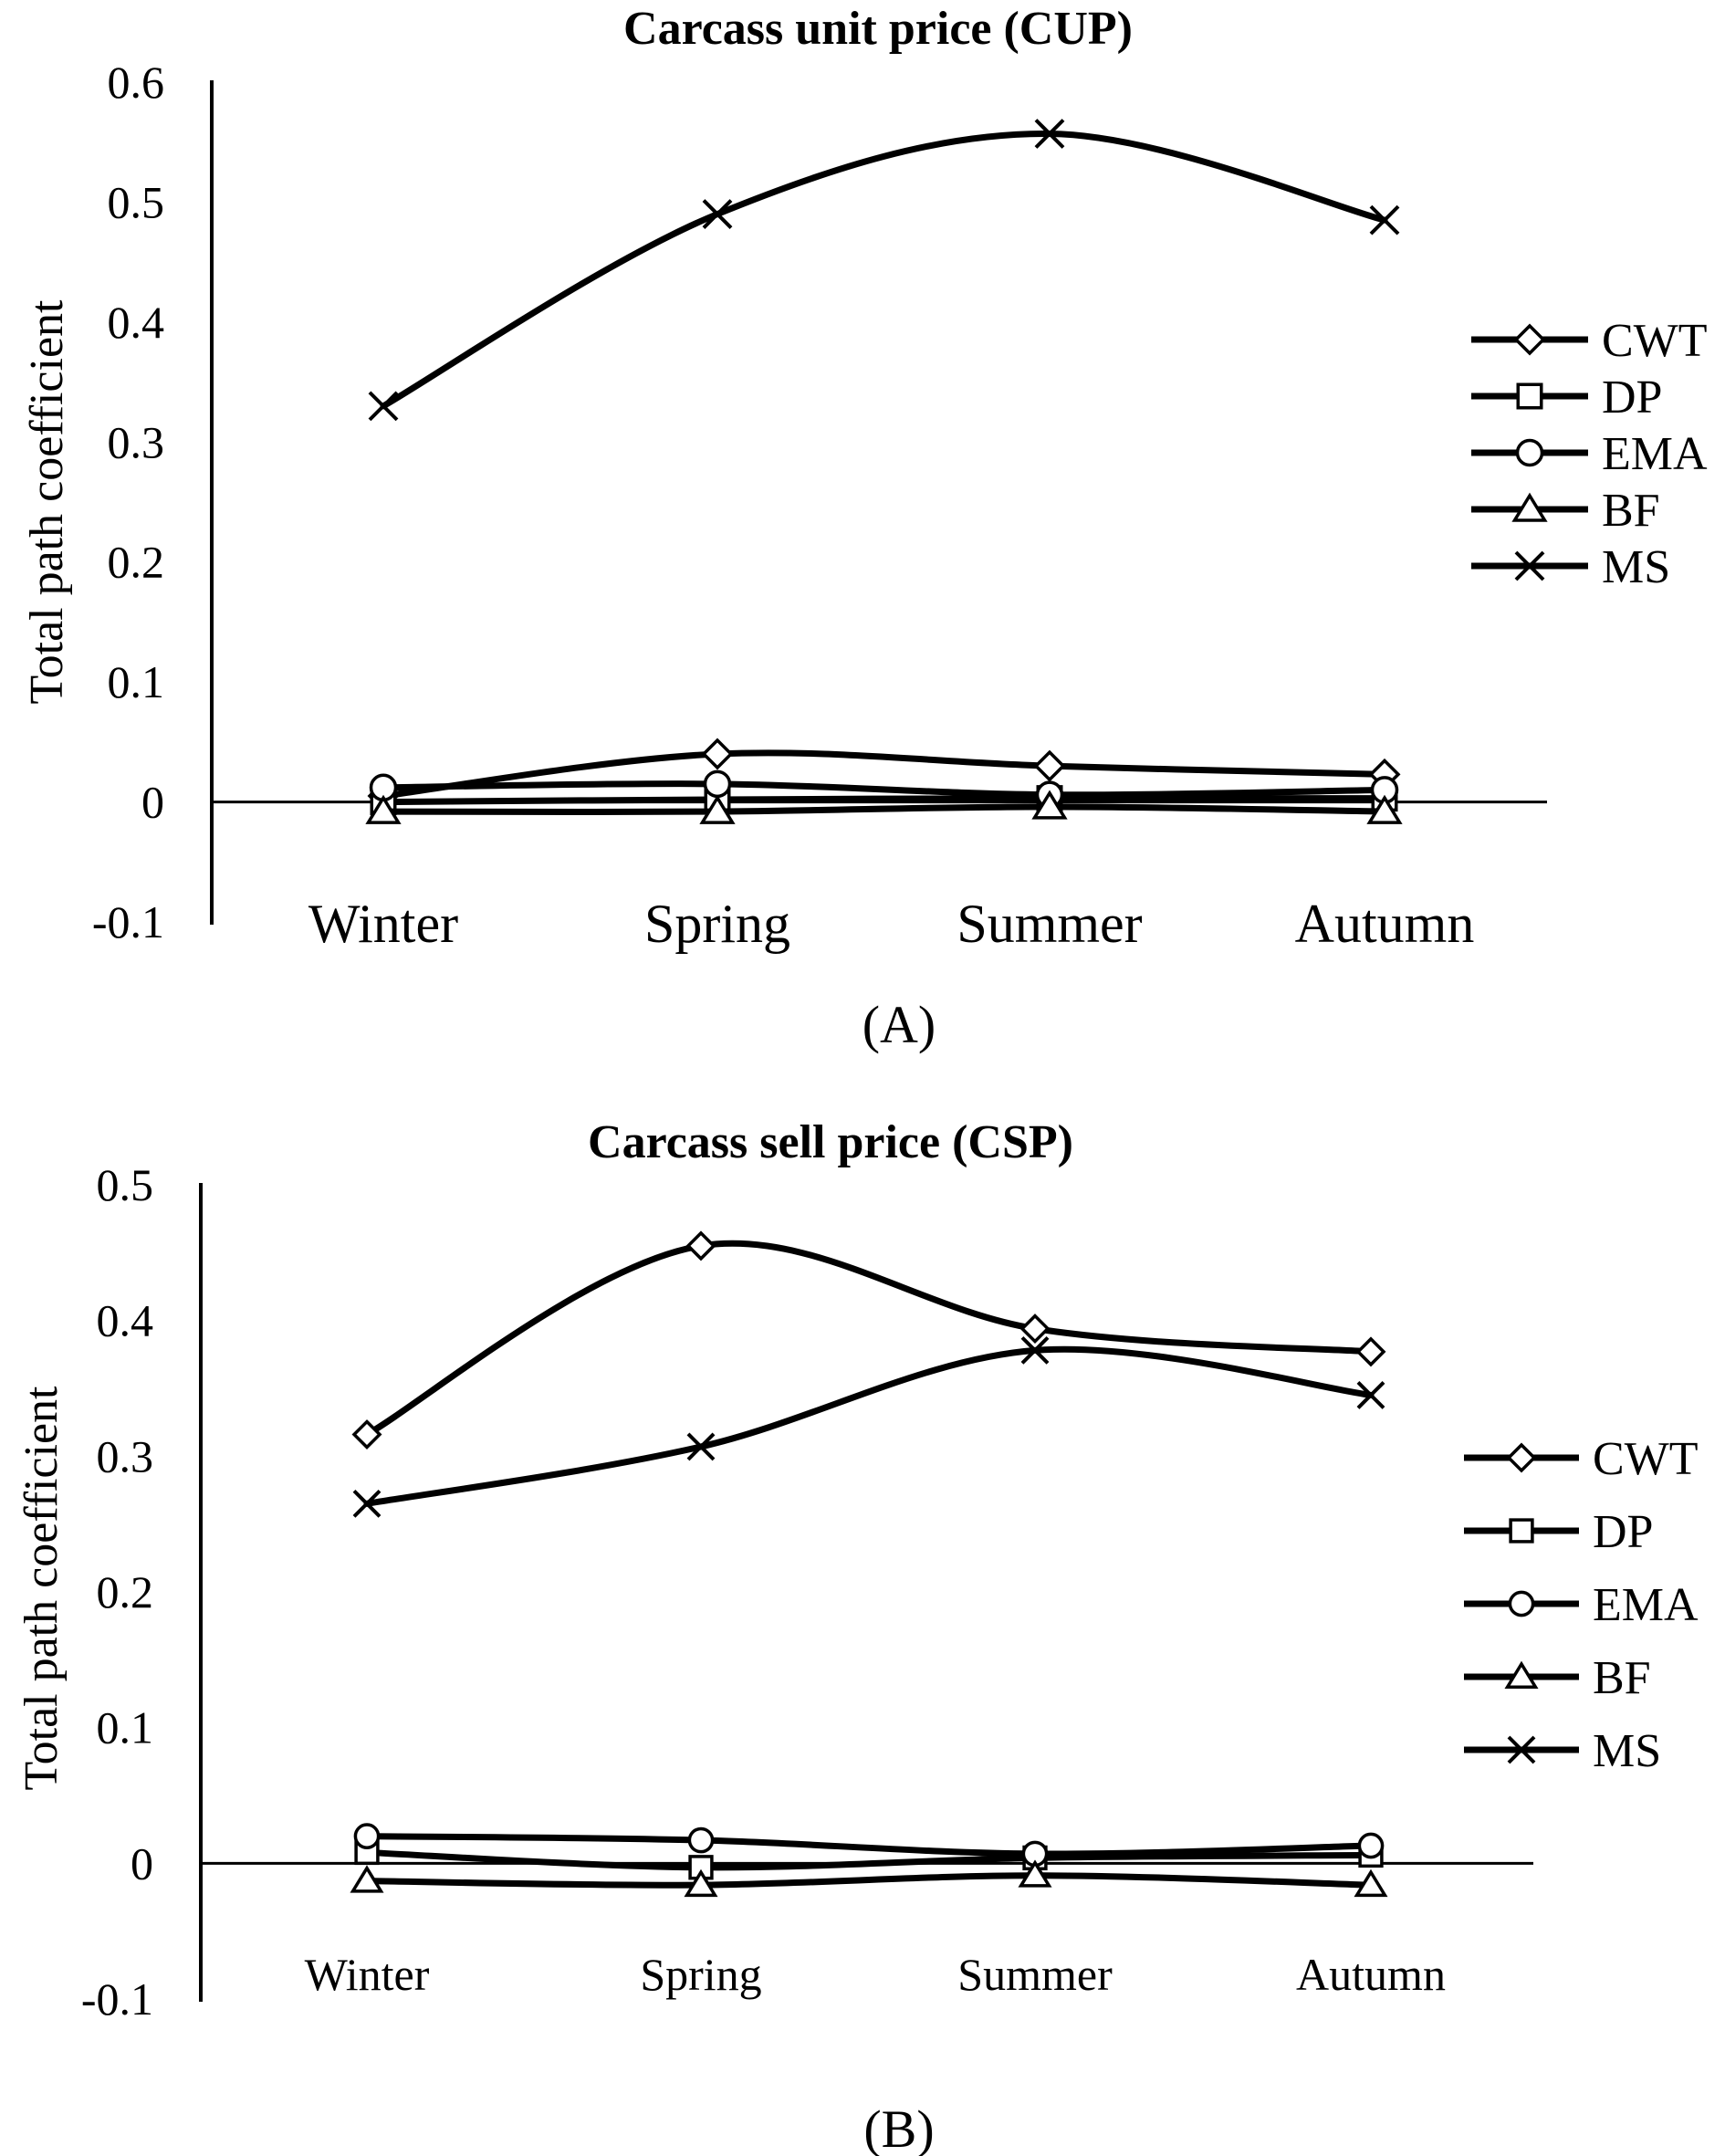 The image size is (1725, 2156). Describe the element at coordinates (1371, 1846) in the screenshot. I see `data-point-ema-autumn` at that location.